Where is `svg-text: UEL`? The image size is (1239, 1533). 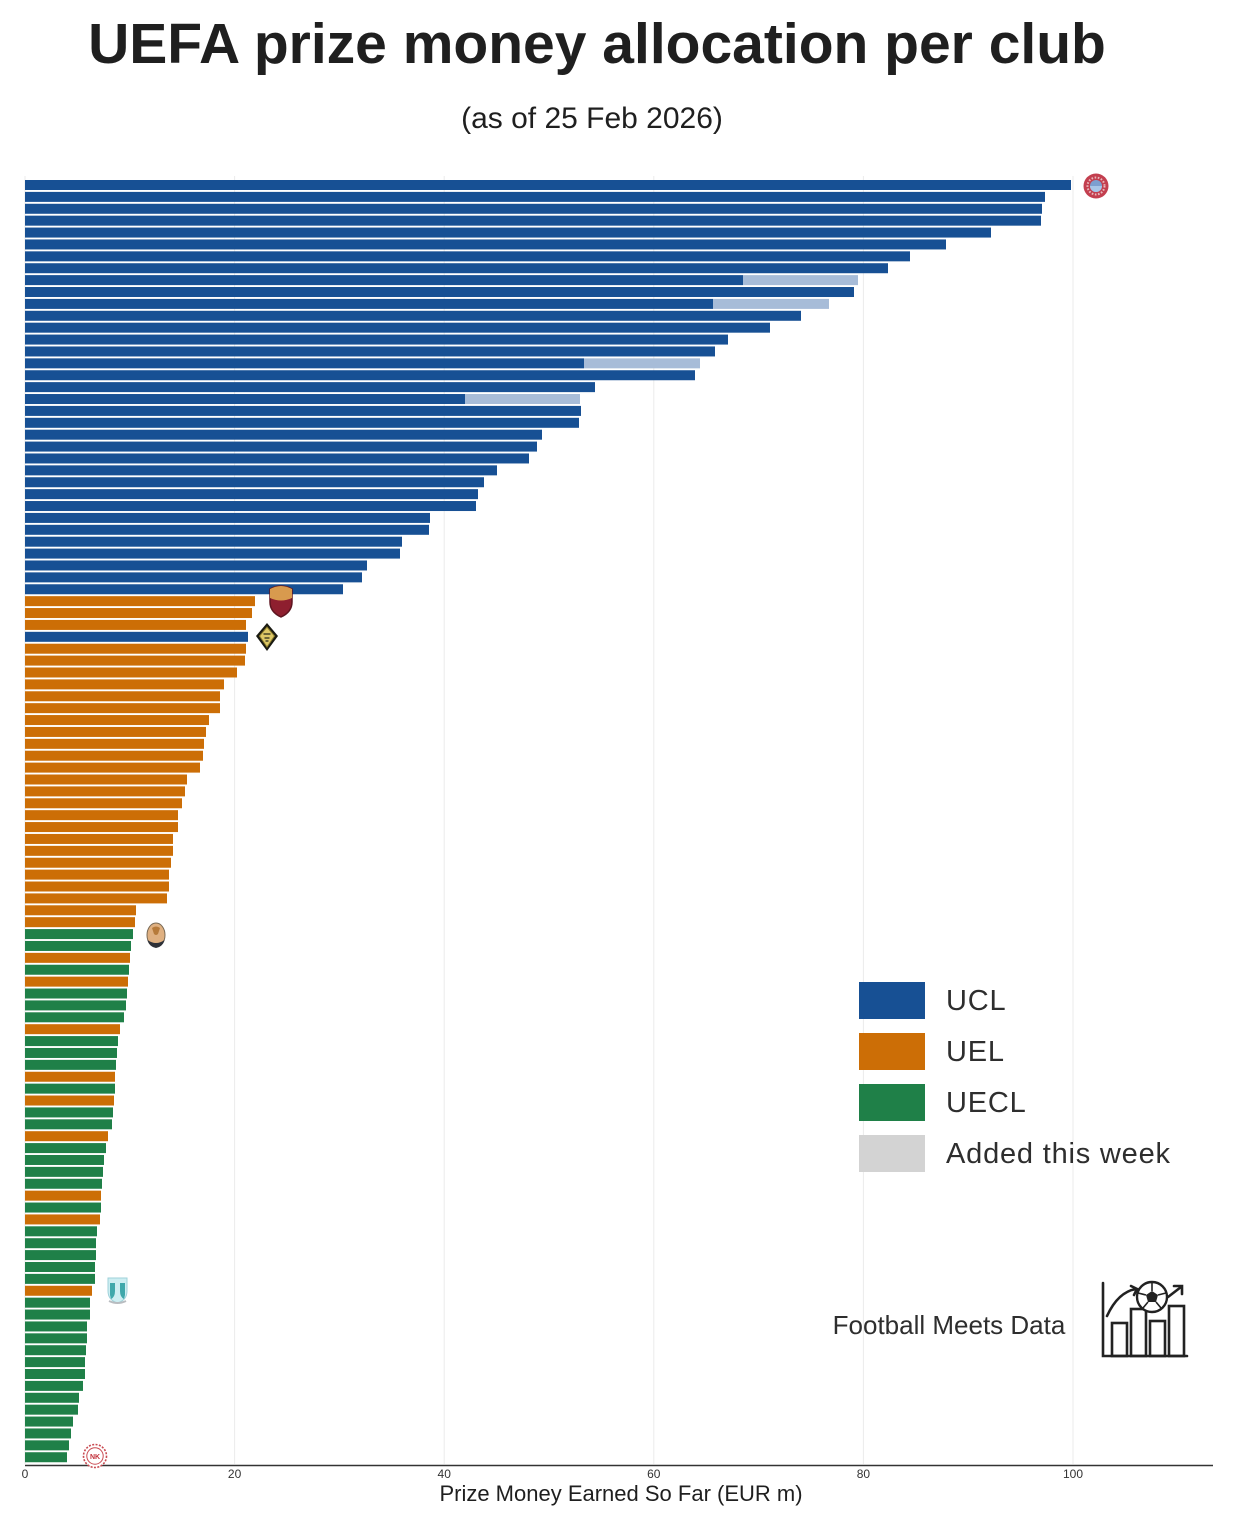 svg-text: UEL is located at coordinates (975, 1052).